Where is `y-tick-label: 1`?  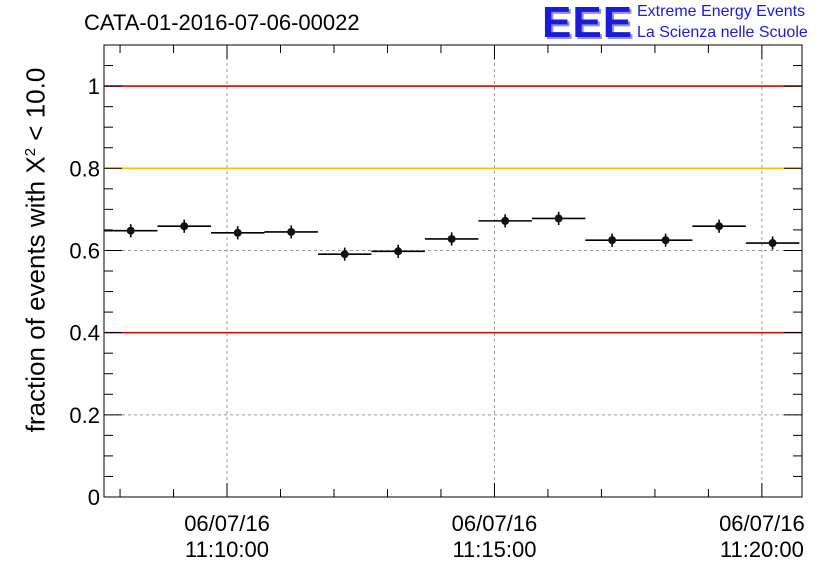
y-tick-label: 1 is located at coordinates (94, 86).